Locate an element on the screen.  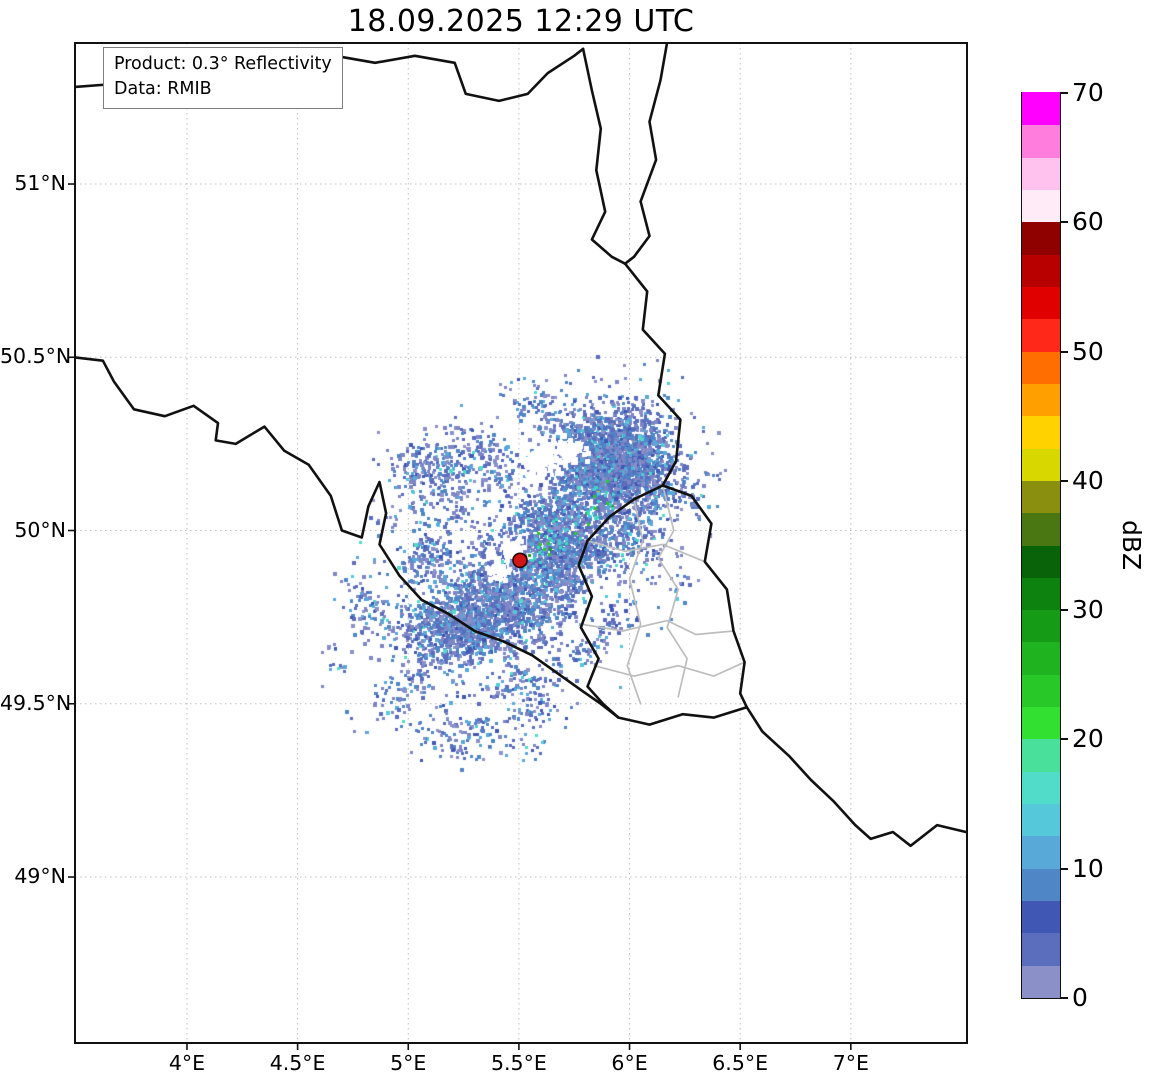
colorbar is located at coordinates (1041, 545).